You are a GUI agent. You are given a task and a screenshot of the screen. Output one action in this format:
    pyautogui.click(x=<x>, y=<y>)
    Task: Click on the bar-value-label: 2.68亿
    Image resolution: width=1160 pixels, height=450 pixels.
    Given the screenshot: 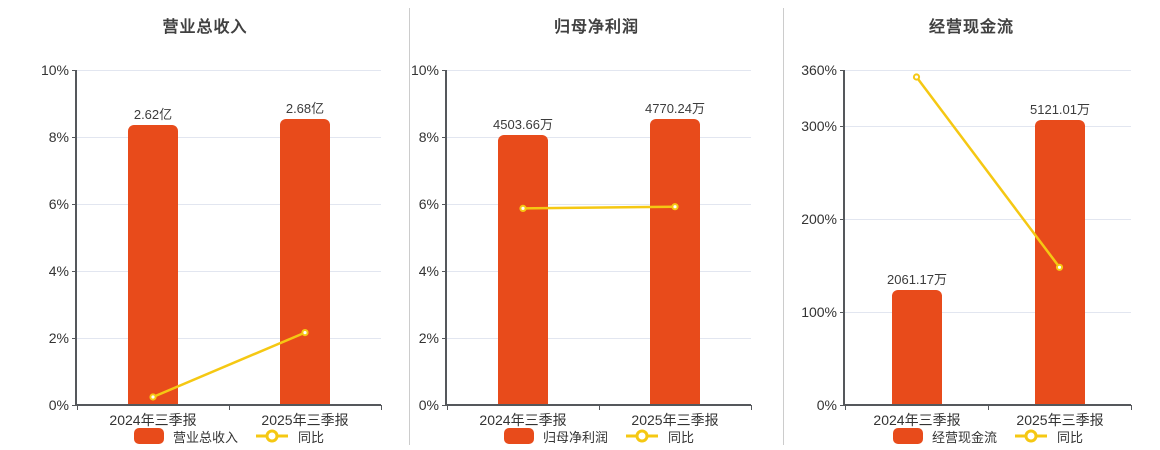 What is the action you would take?
    pyautogui.click(x=305, y=108)
    